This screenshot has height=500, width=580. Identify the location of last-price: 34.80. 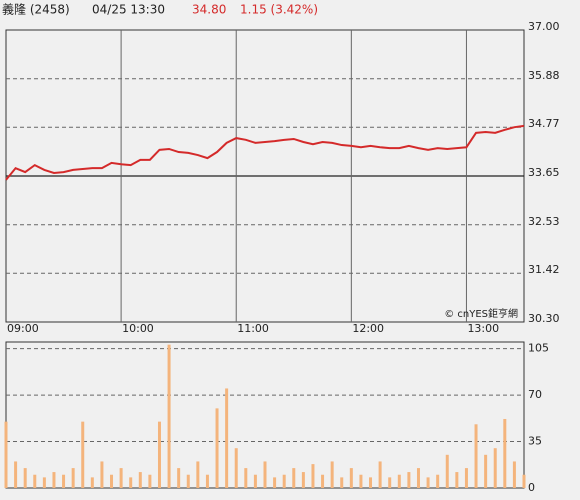
(209, 10).